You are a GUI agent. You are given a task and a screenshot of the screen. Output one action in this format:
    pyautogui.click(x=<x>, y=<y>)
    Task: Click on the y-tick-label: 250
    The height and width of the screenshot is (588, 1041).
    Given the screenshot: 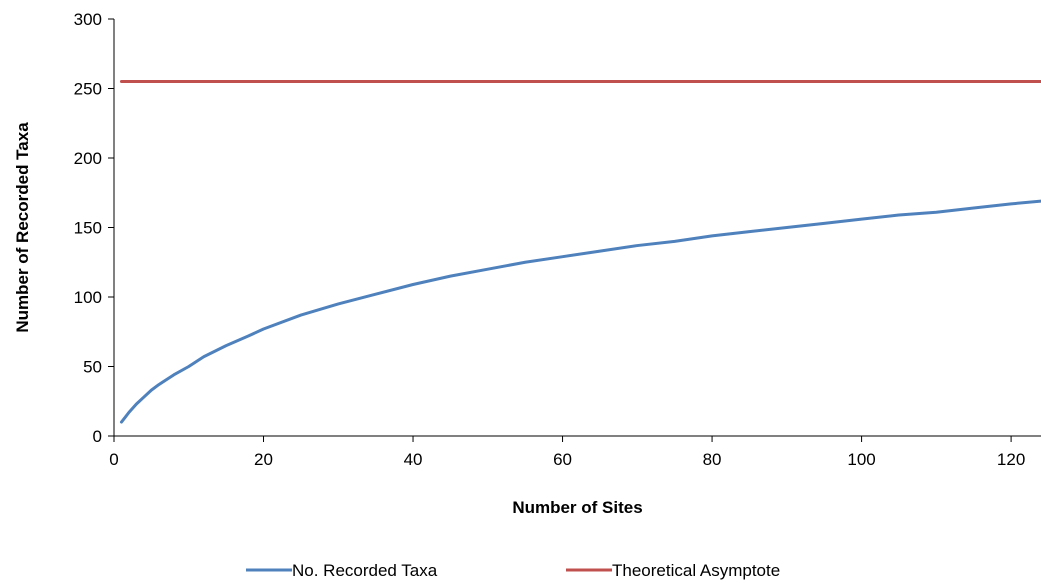 What is the action you would take?
    pyautogui.click(x=88, y=89)
    